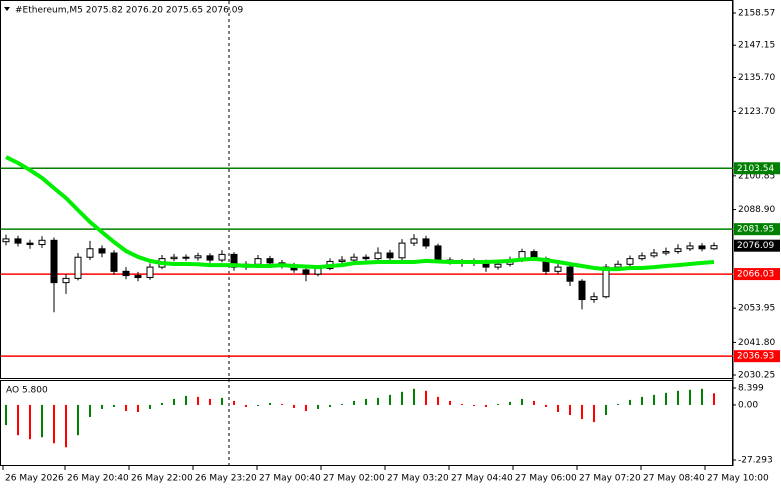 The width and height of the screenshot is (781, 489). I want to click on x-tick-label: 27 May 06:00, so click(546, 479).